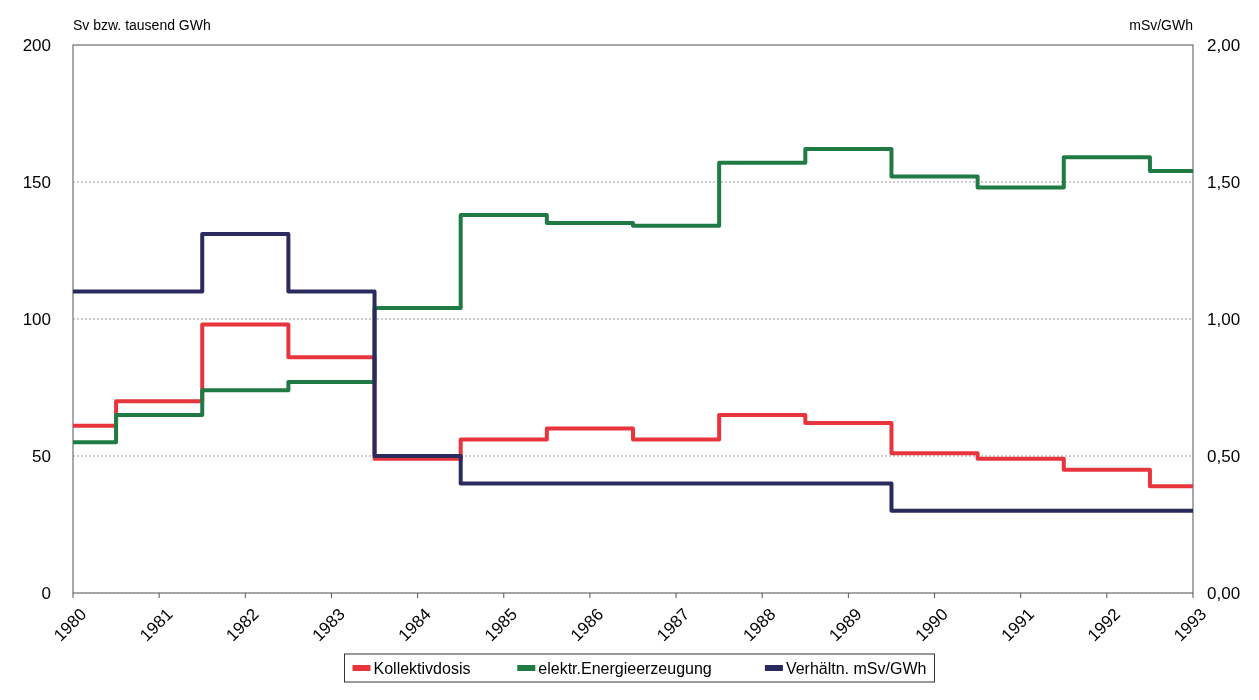  I want to click on y-tick-label: 150, so click(36, 182).